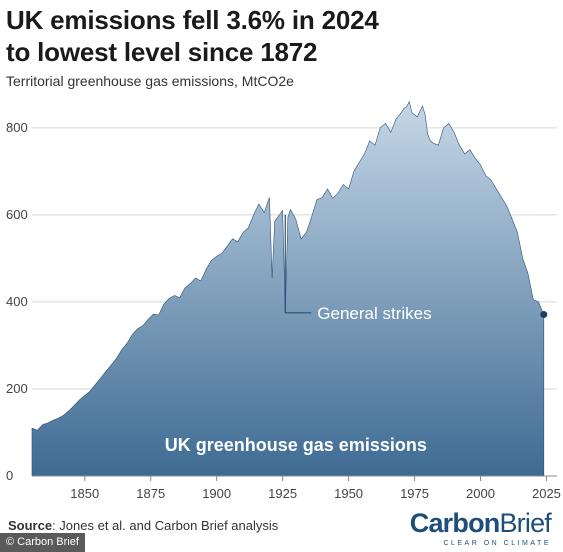 Image resolution: width=563 pixels, height=552 pixels. I want to click on source-label: Source, so click(30, 525).